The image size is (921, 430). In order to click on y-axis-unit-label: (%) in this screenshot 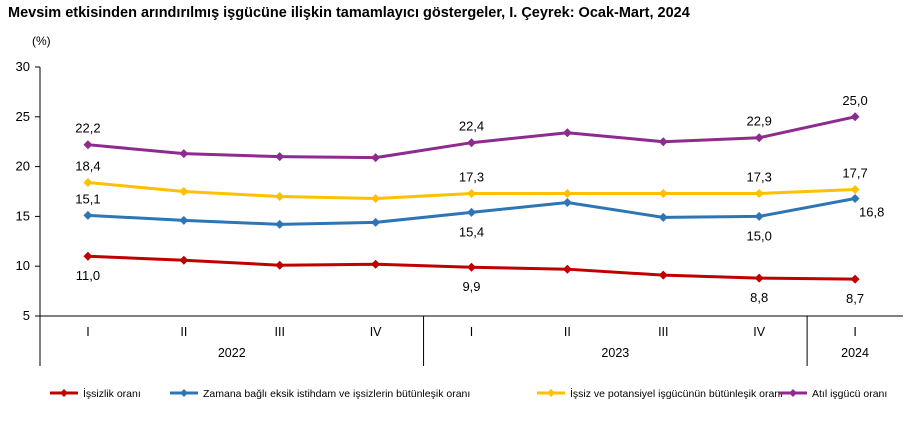, I will do `click(41, 41)`.